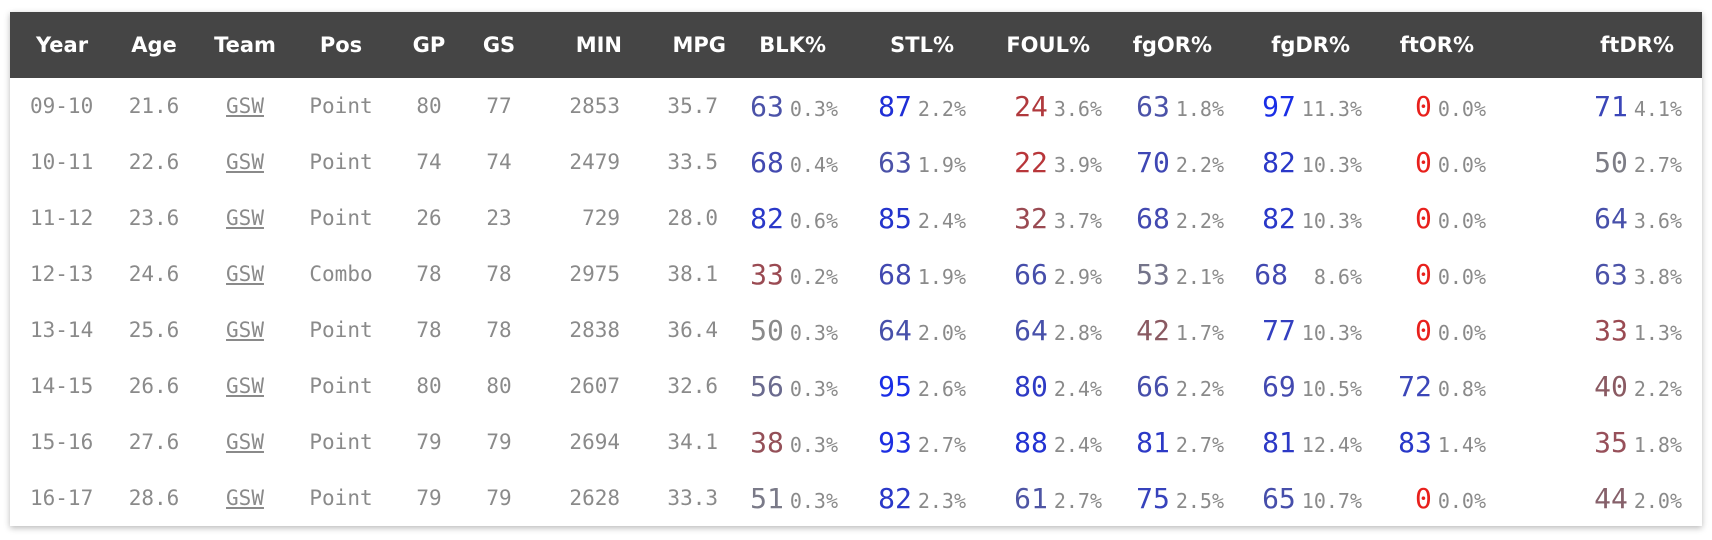 The width and height of the screenshot is (1712, 540). What do you see at coordinates (1048, 45) in the screenshot?
I see `header-foul: FOUL%` at bounding box center [1048, 45].